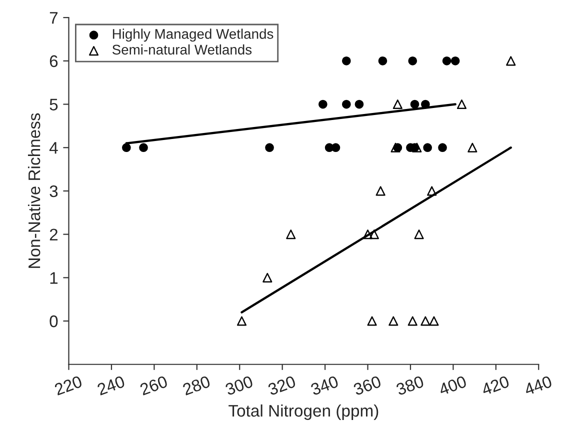  Describe the element at coordinates (54, 61) in the screenshot. I see `y-tick-label: 6` at that location.